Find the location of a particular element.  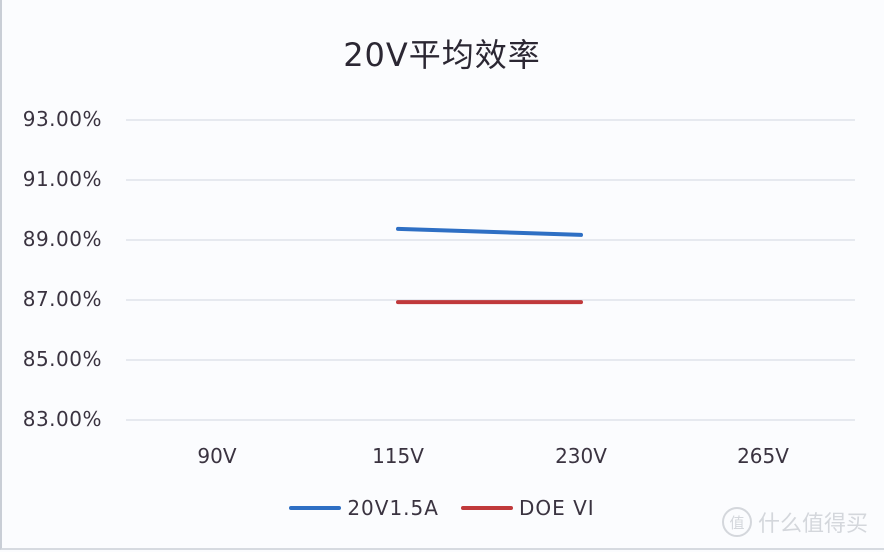

x-tick-label: 115V is located at coordinates (398, 456).